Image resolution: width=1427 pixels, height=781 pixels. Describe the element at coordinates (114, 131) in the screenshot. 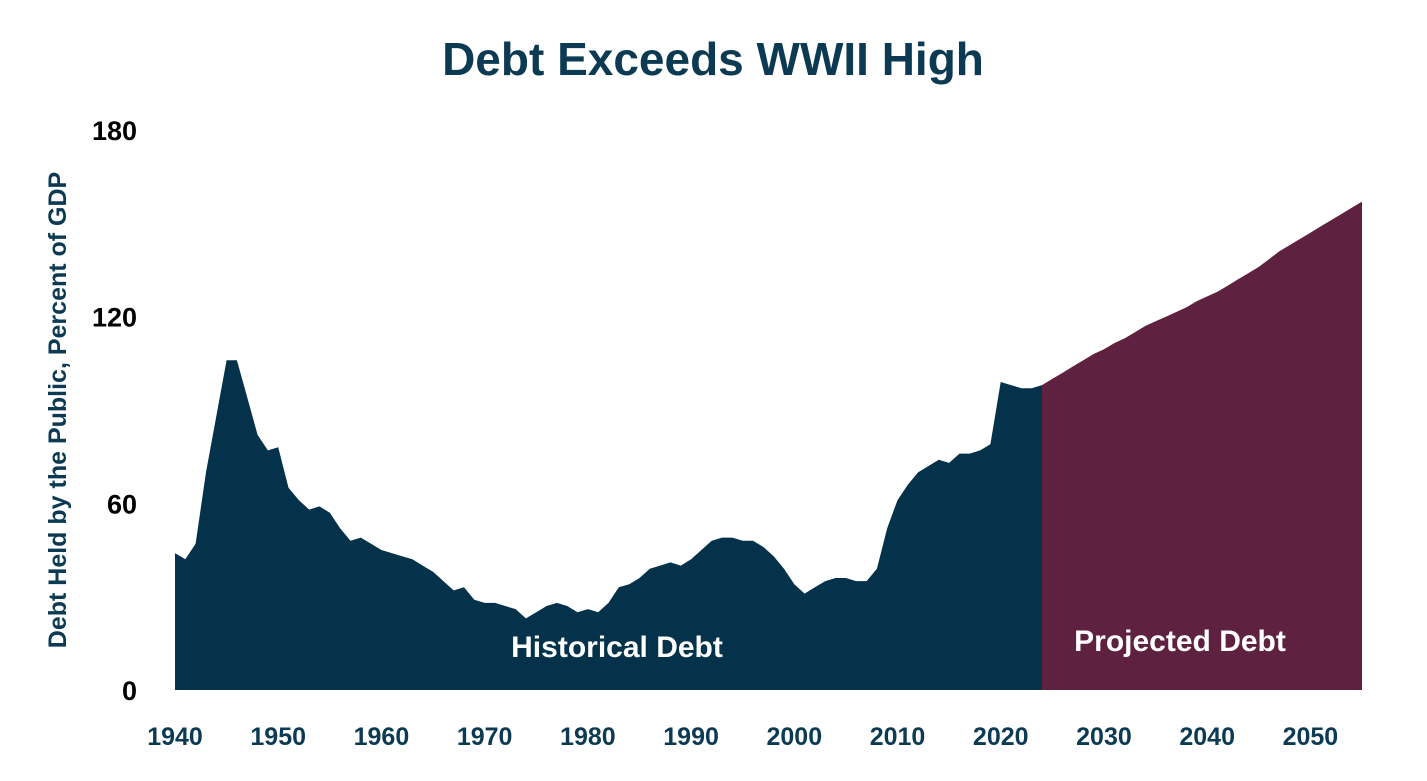

I see `y-tick-label: 180` at that location.